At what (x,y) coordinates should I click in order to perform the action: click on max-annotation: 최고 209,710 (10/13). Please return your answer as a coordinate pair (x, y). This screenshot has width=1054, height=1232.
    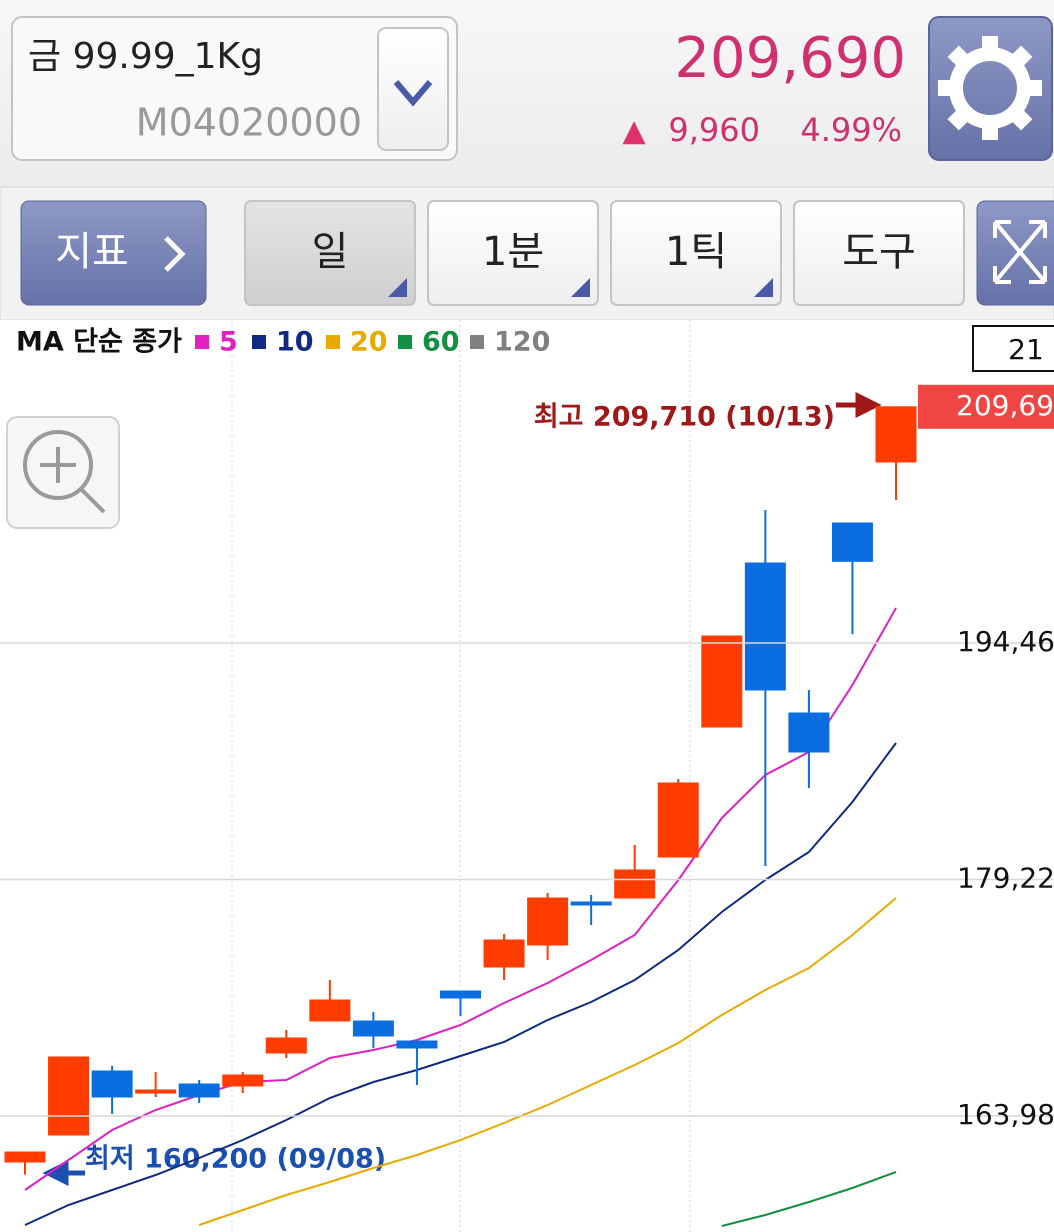
    Looking at the image, I should click on (684, 417).